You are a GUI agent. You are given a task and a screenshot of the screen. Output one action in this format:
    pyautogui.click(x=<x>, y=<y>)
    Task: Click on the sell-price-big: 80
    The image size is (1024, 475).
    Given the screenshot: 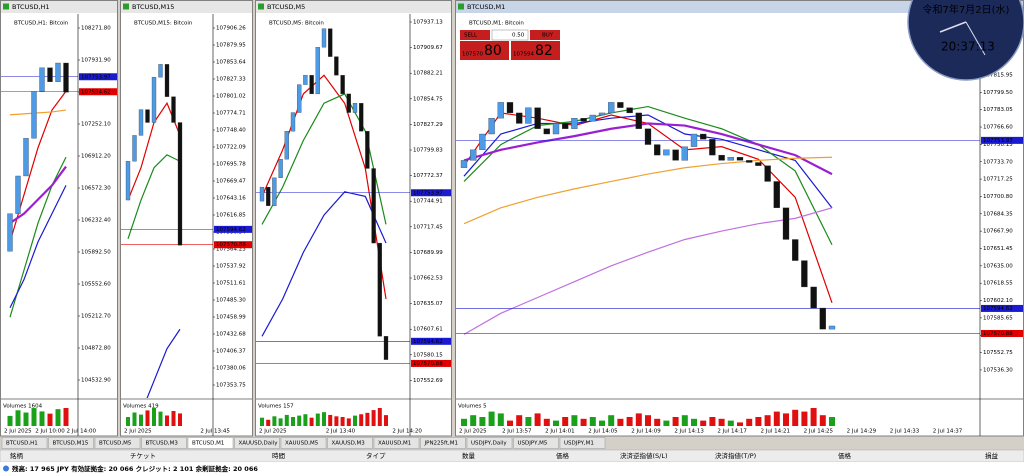 What is the action you would take?
    pyautogui.click(x=493, y=51)
    